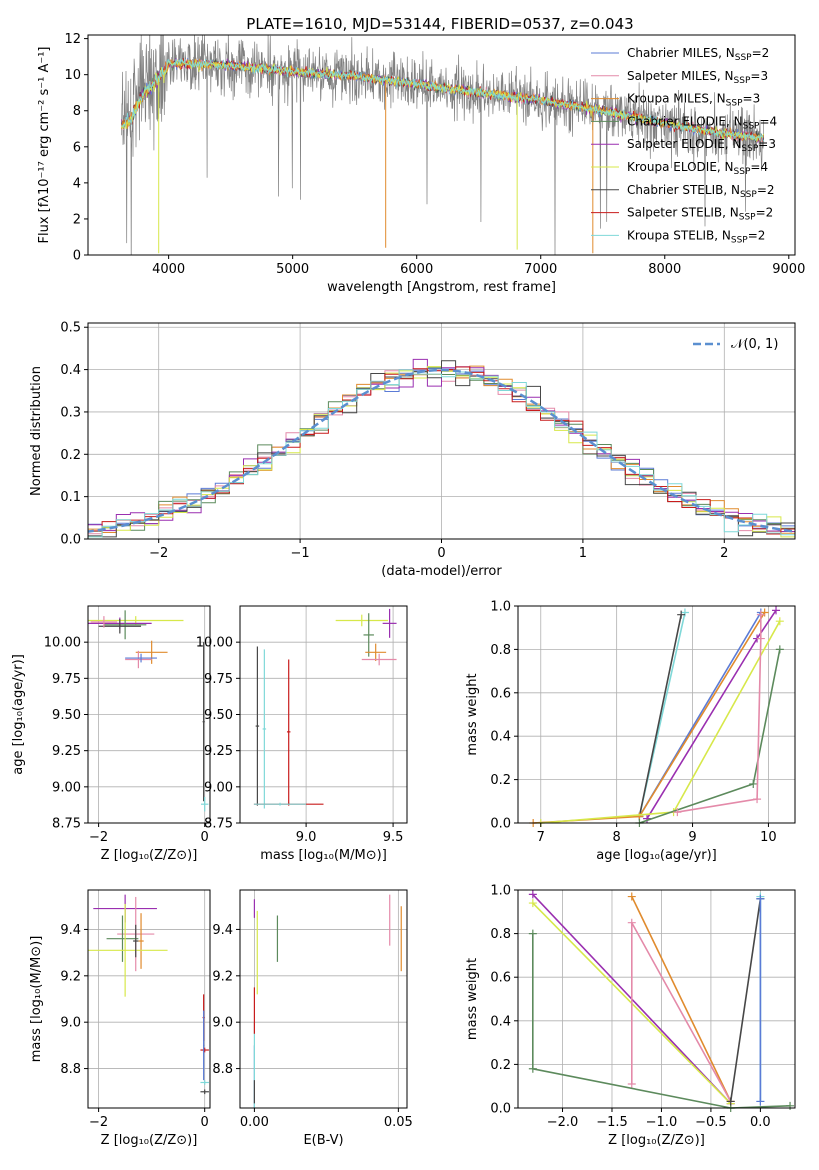  Describe the element at coordinates (698, 54) in the screenshot. I see `legend-label: Chabrier MILES, NSSP=2` at that location.